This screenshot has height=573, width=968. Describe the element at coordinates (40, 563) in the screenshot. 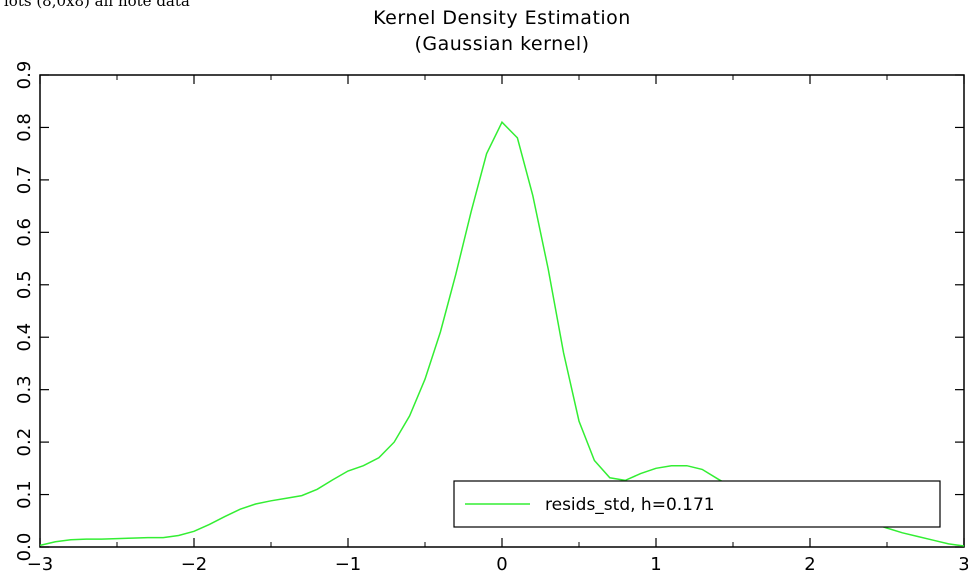

I see `x-tick-label: −3` at that location.